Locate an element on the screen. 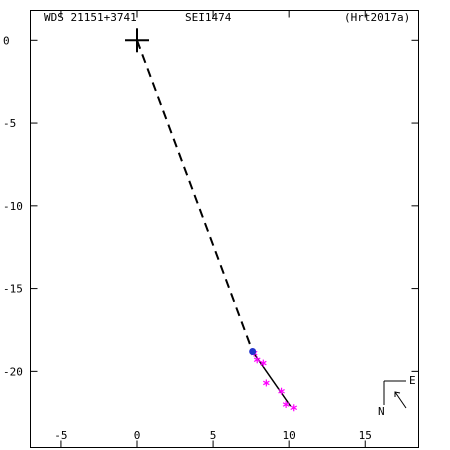 The height and width of the screenshot is (450, 450). motion-arrow-head is located at coordinates (397, 394).